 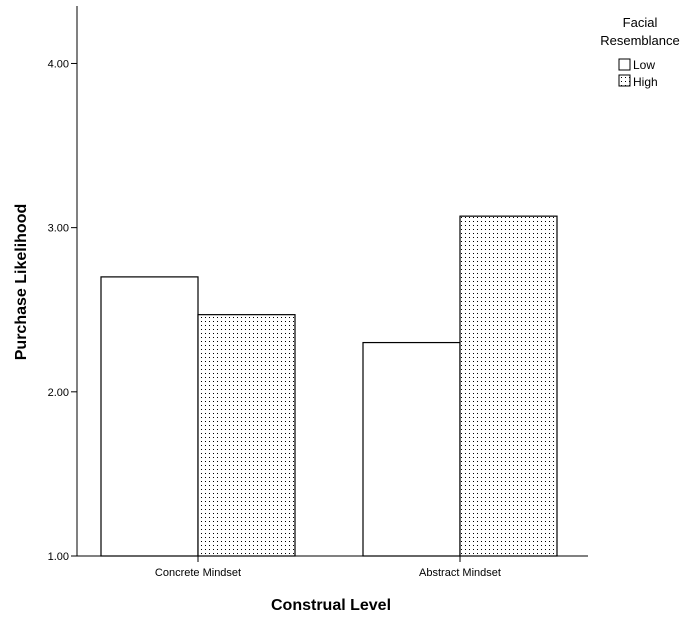 I want to click on legend: Facial Resemblance Low High, so click(x=640, y=52).